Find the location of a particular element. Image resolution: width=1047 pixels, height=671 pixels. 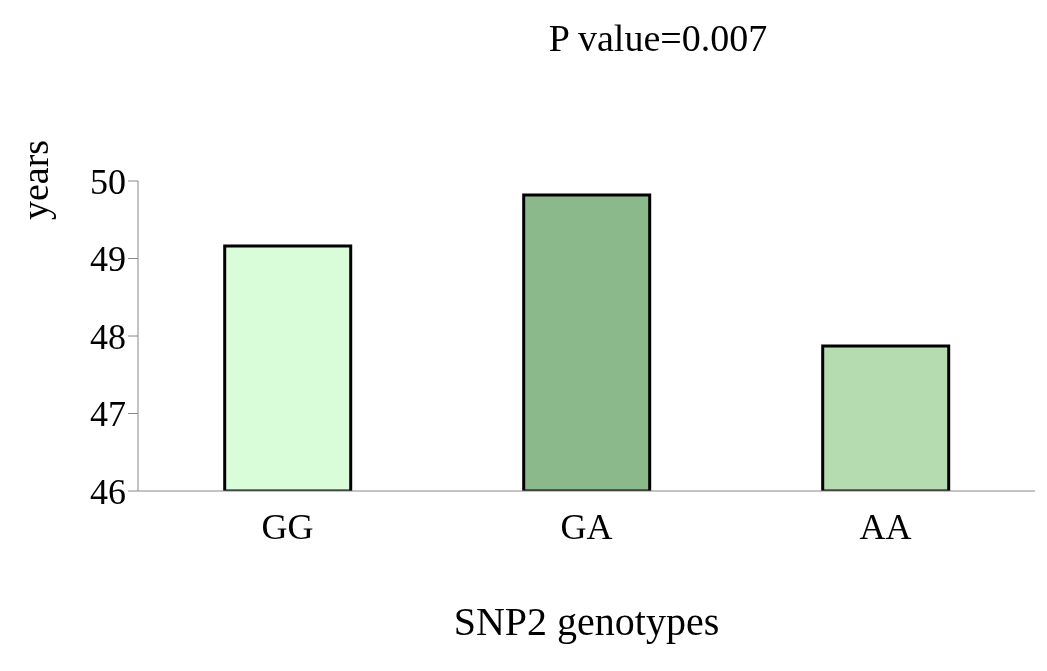

y-tick-label: 47 is located at coordinates (108, 414).